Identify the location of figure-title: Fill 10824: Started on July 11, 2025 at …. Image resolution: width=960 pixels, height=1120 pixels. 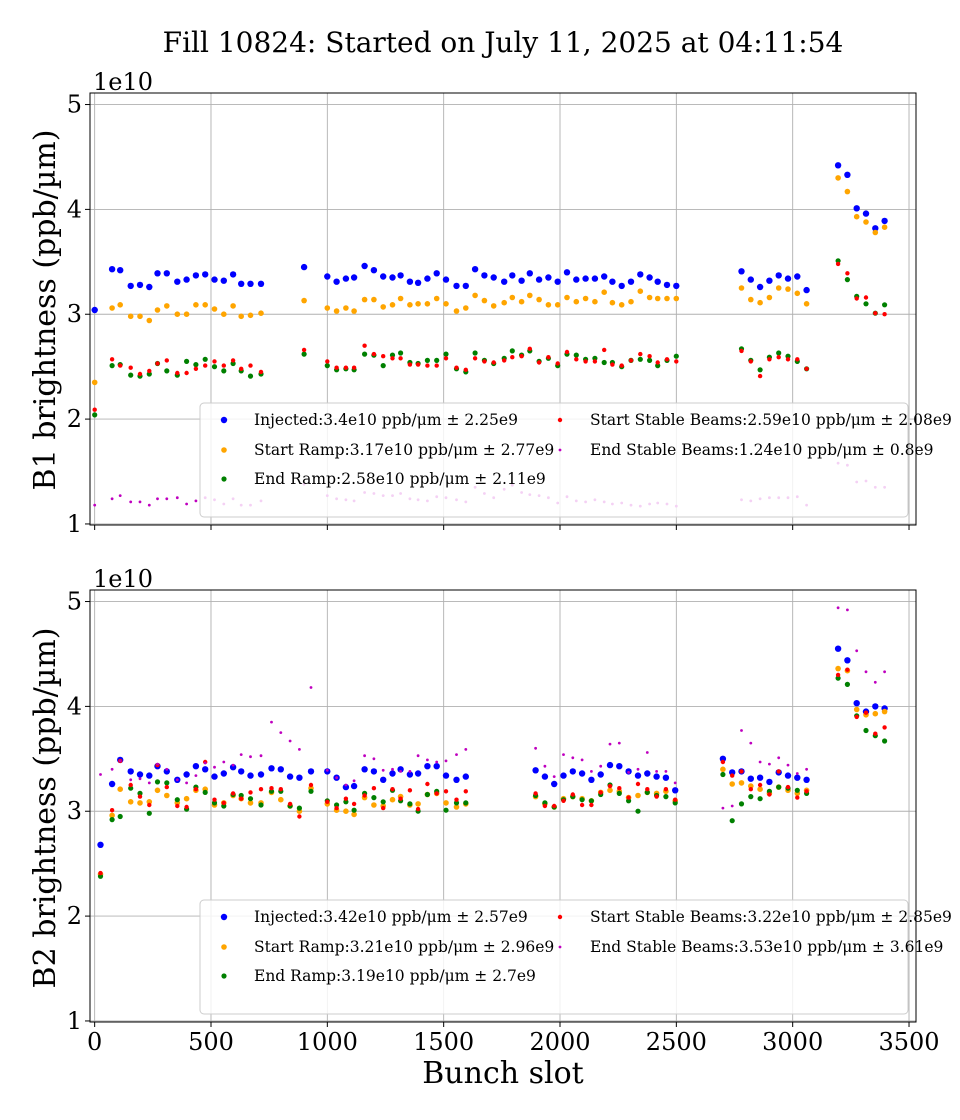
(503, 42).